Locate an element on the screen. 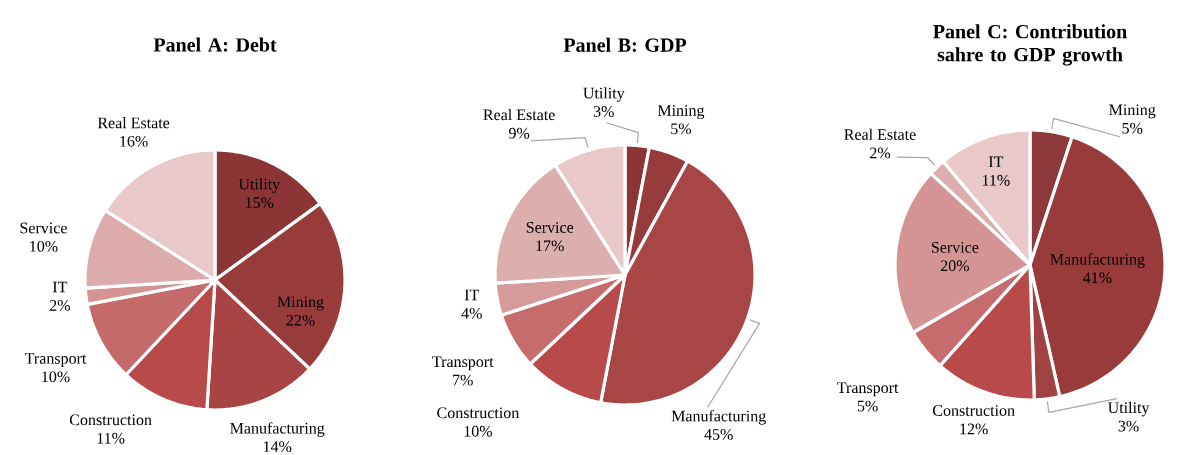  chart-title: Panel B: GDP is located at coordinates (625, 44).